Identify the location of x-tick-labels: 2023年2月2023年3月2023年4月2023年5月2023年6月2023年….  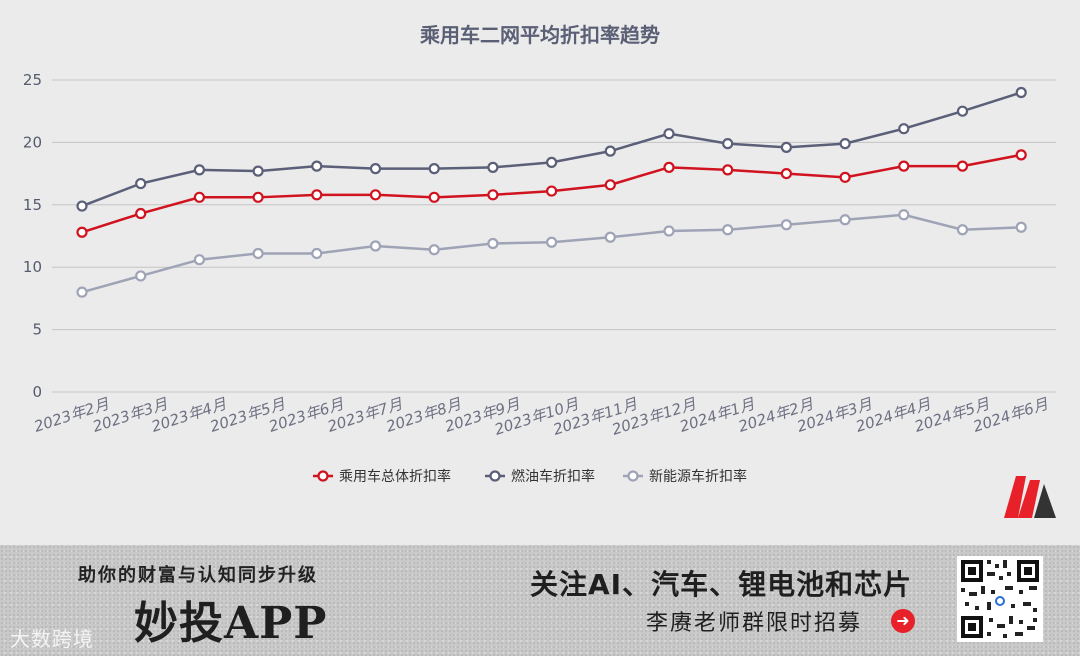
(542, 416).